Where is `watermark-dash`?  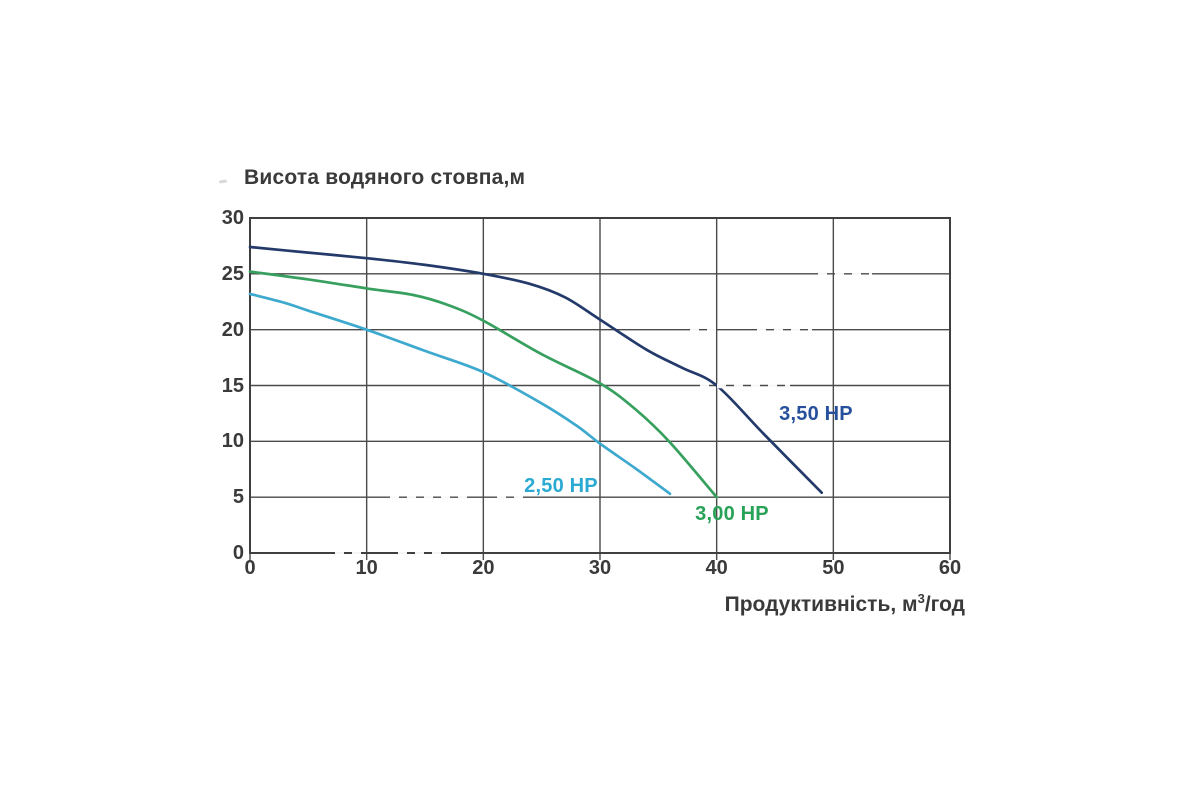
watermark-dash is located at coordinates (503, 546).